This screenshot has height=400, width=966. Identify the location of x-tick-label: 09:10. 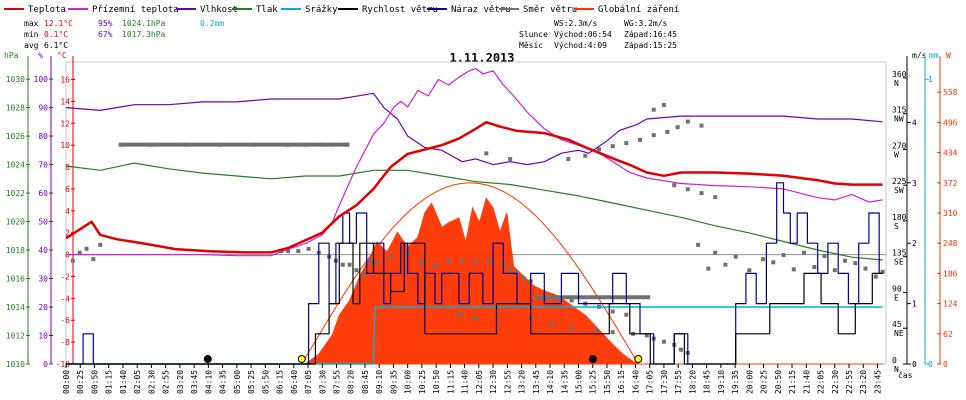
(379, 382).